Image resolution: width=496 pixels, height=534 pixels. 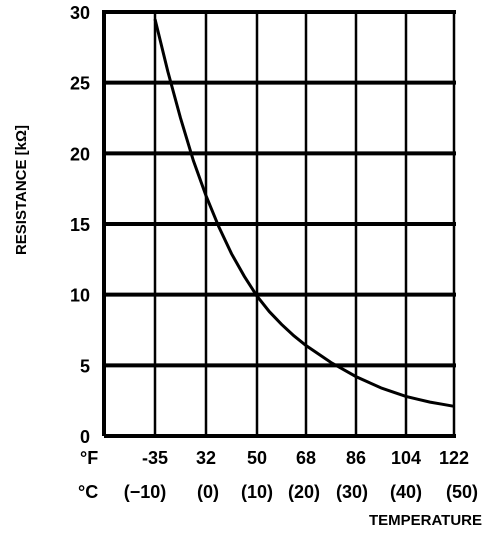 What do you see at coordinates (21, 190) in the screenshot?
I see `y-axis-title: RESISTANCE [kΩ]` at bounding box center [21, 190].